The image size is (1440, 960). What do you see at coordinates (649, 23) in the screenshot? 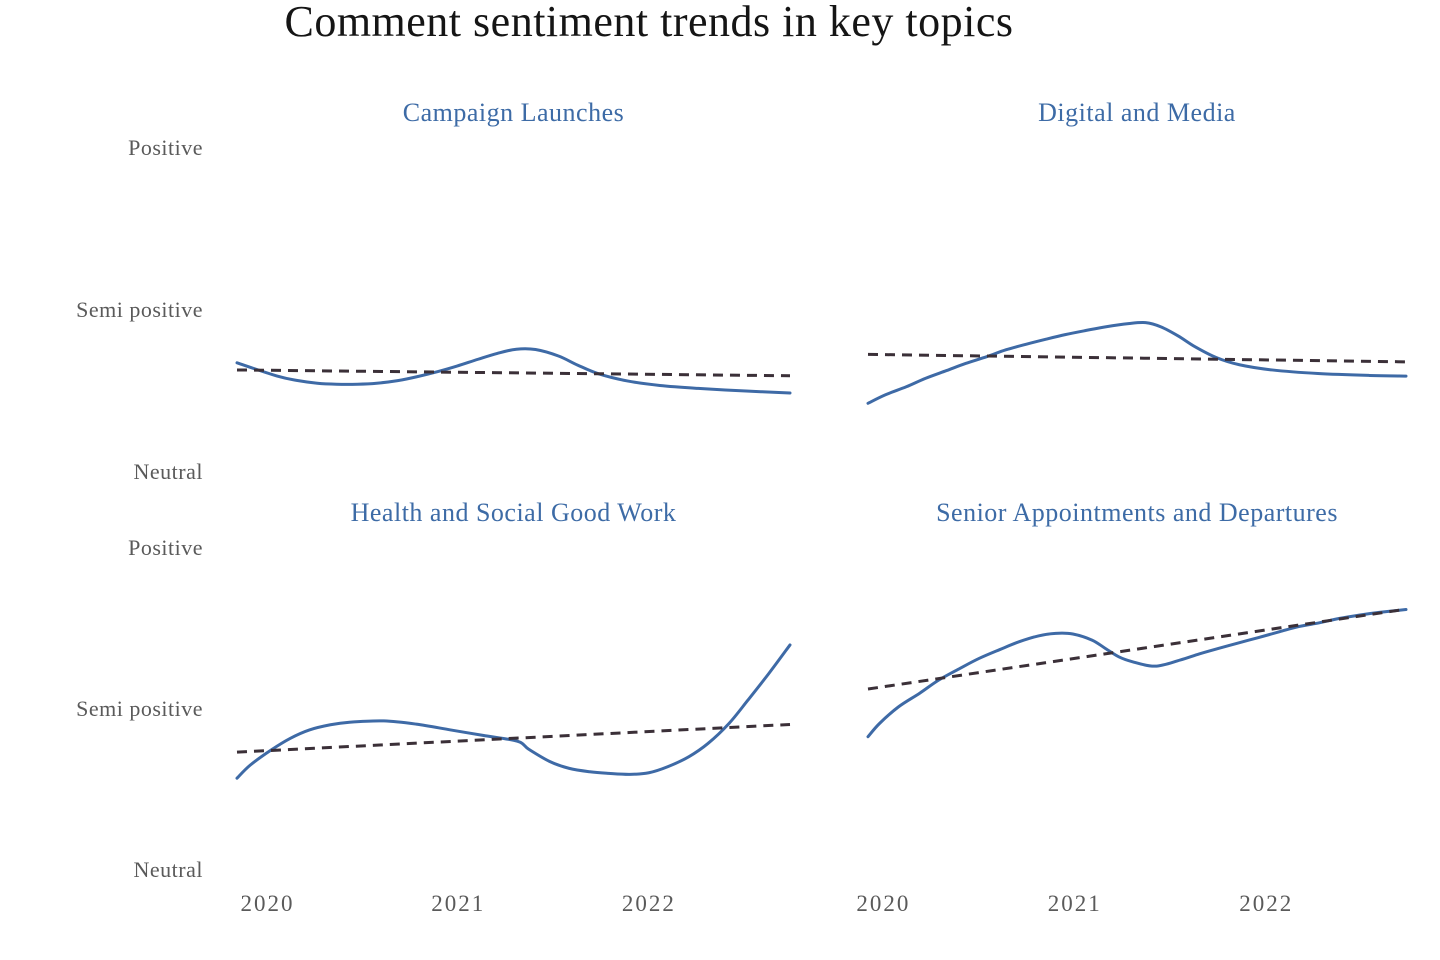
I see `figure-title: Comment sentiment trends in key topics` at bounding box center [649, 23].